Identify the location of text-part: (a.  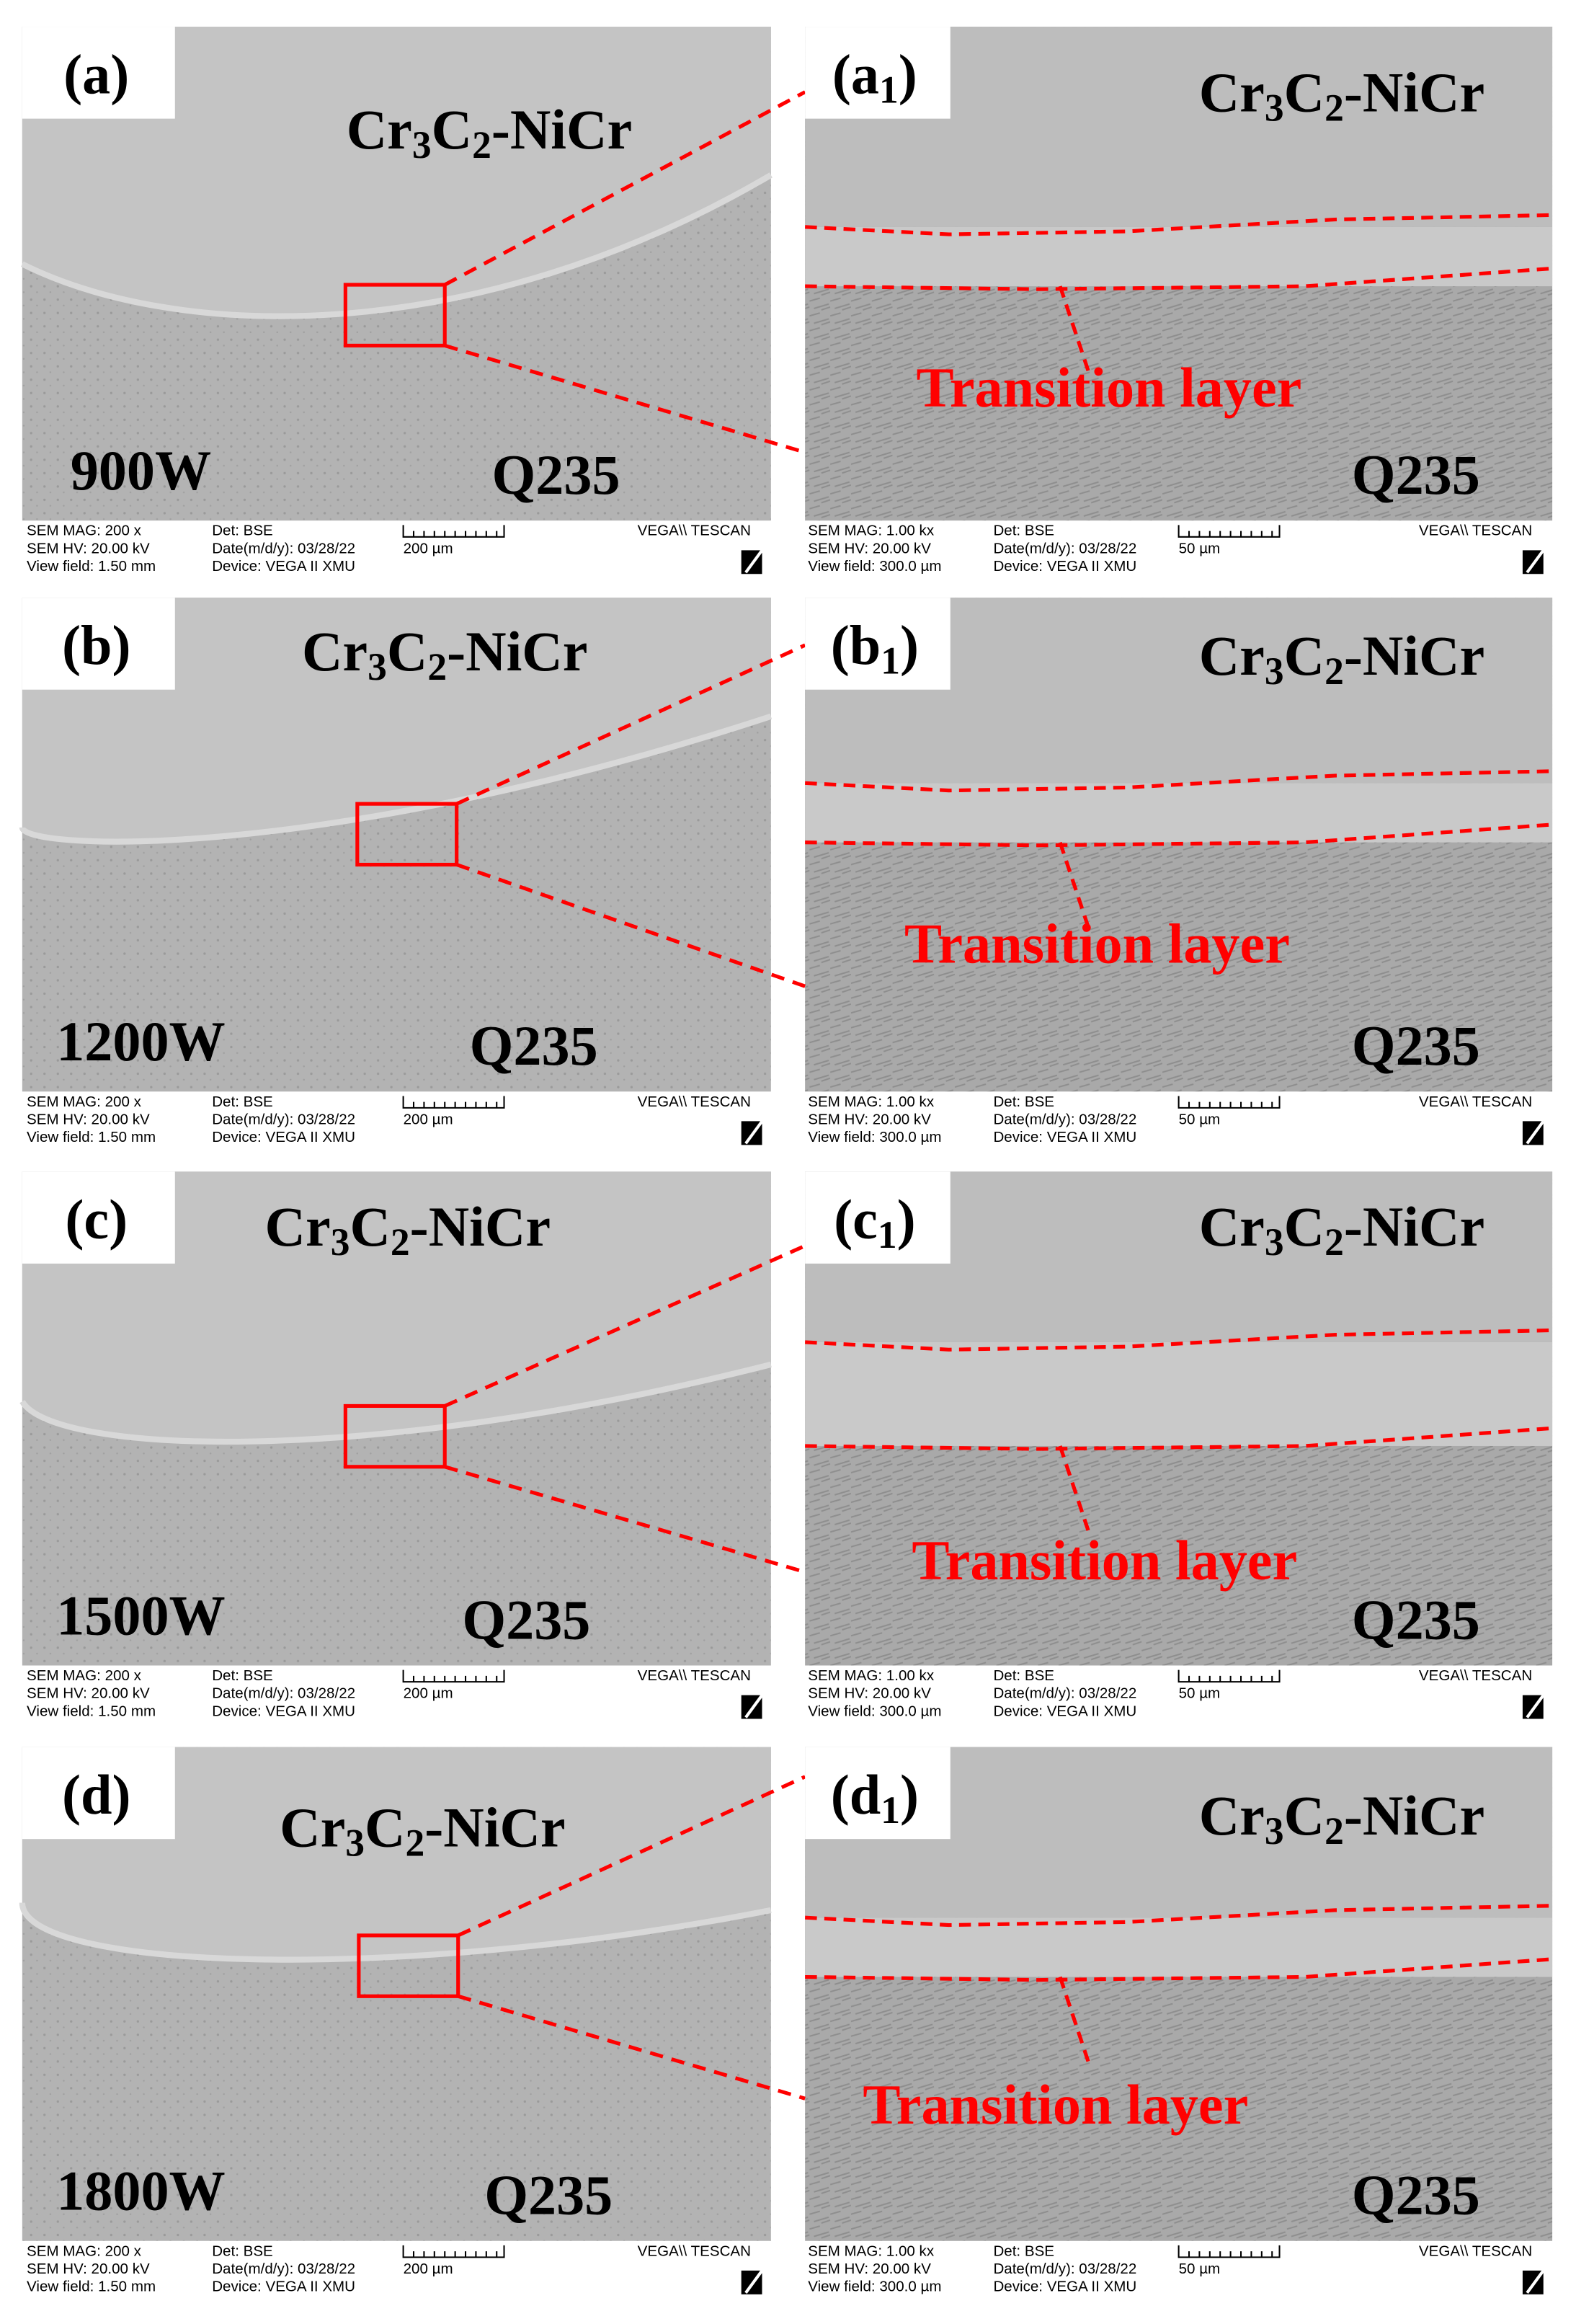
(855, 74).